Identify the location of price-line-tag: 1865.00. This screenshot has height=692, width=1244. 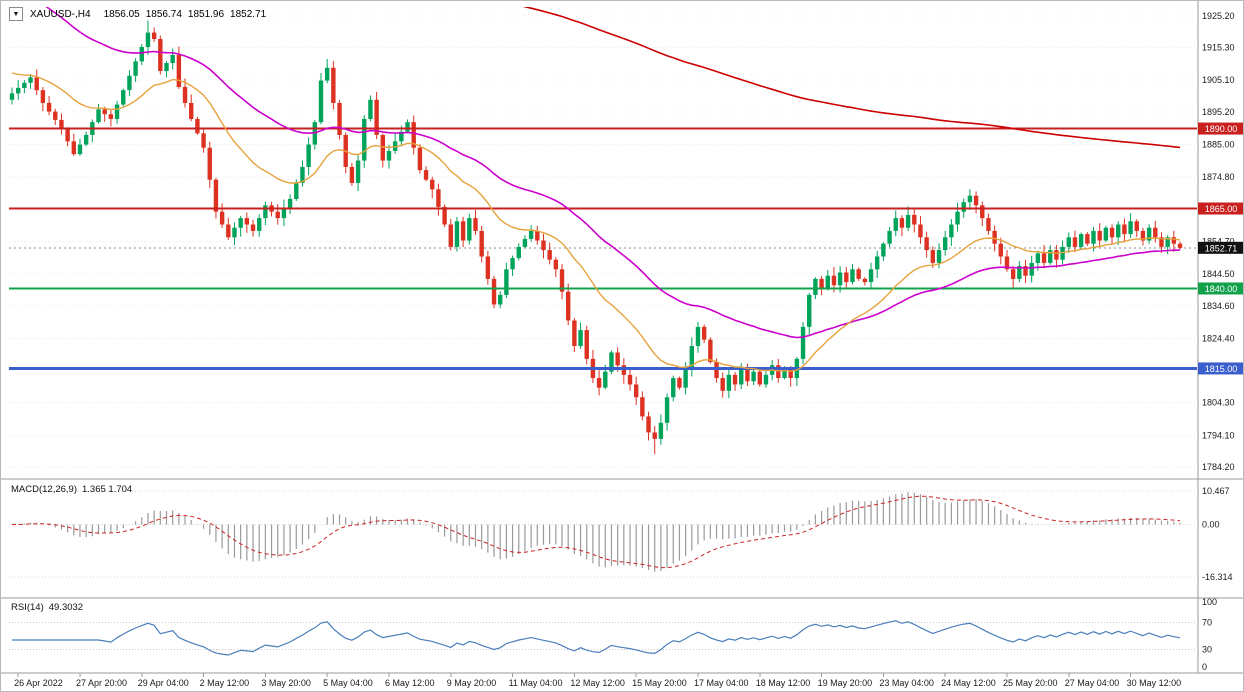
(1220, 208).